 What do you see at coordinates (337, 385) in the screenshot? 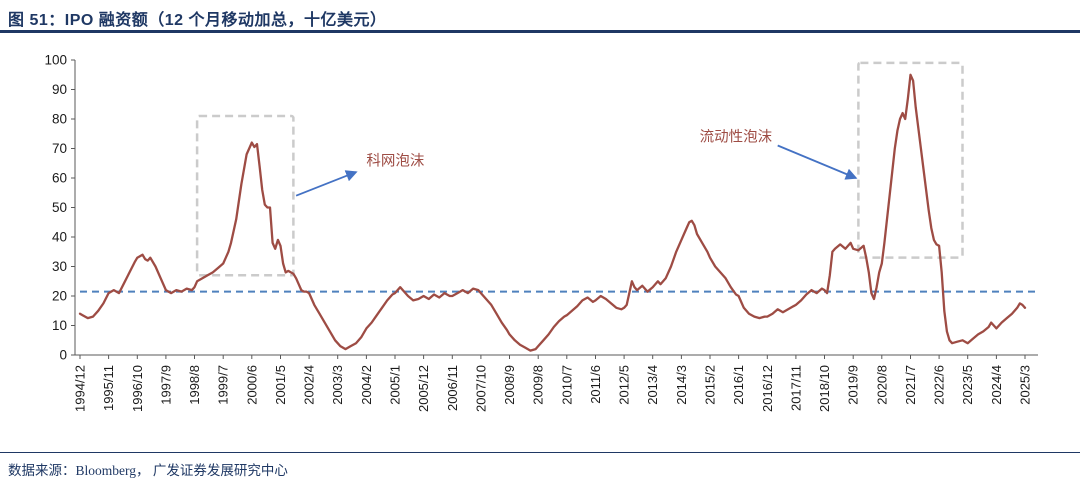
I see `x-tick-label: 2003/3` at bounding box center [337, 385].